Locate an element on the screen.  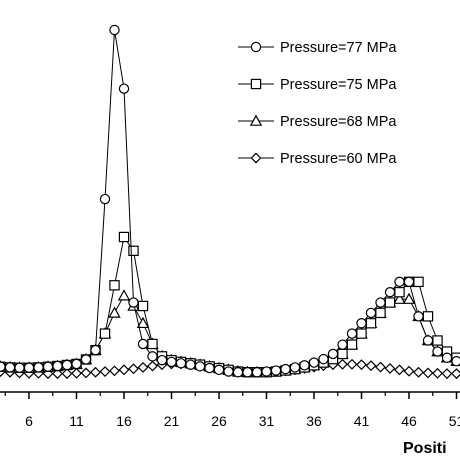
legend-label: Pressure=68 MPa is located at coordinates (338, 122).